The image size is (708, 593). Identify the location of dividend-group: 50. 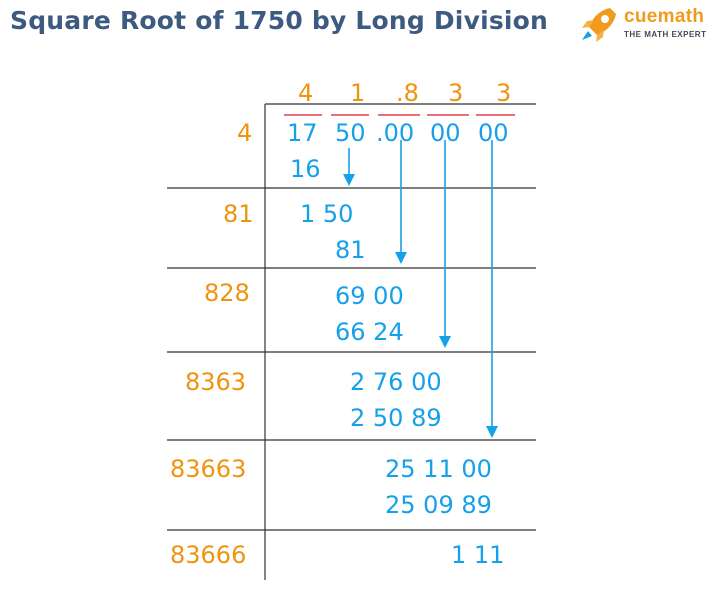
(350, 133).